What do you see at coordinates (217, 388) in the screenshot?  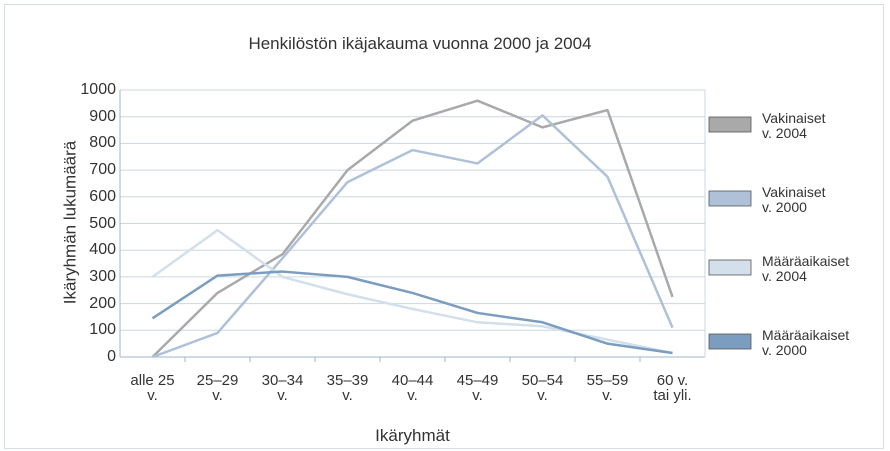 I see `x-tick-label: 25–29 v.` at bounding box center [217, 388].